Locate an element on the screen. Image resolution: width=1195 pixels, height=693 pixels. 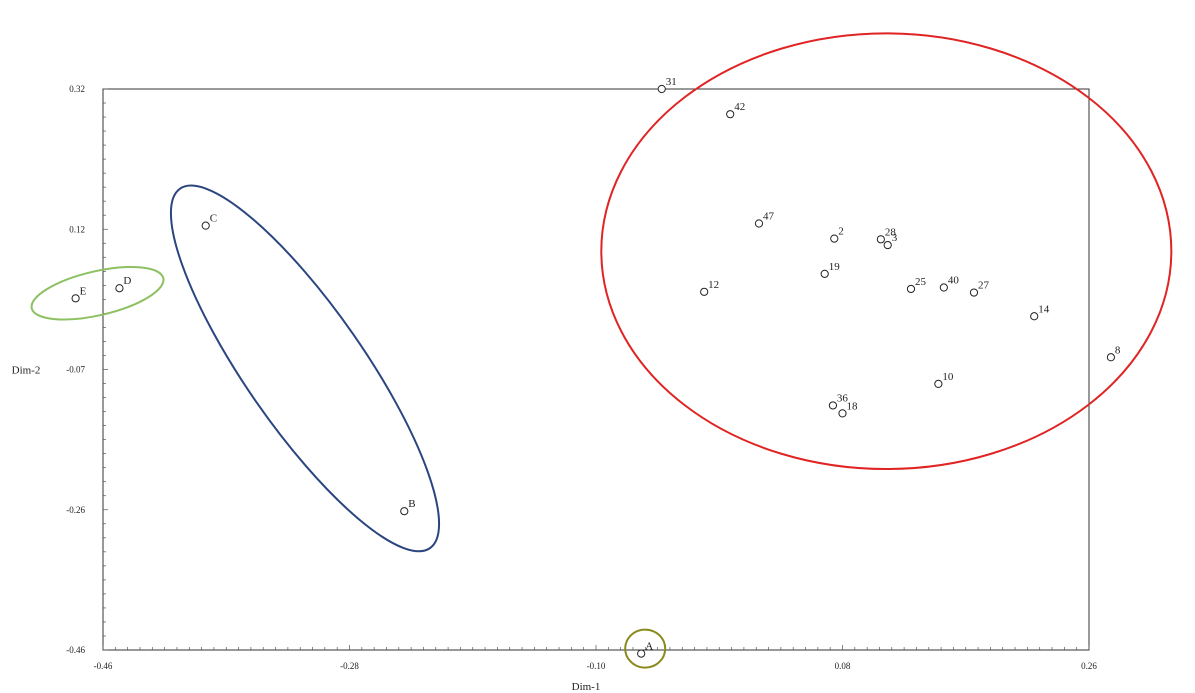
point-label: 25 is located at coordinates (921, 282).